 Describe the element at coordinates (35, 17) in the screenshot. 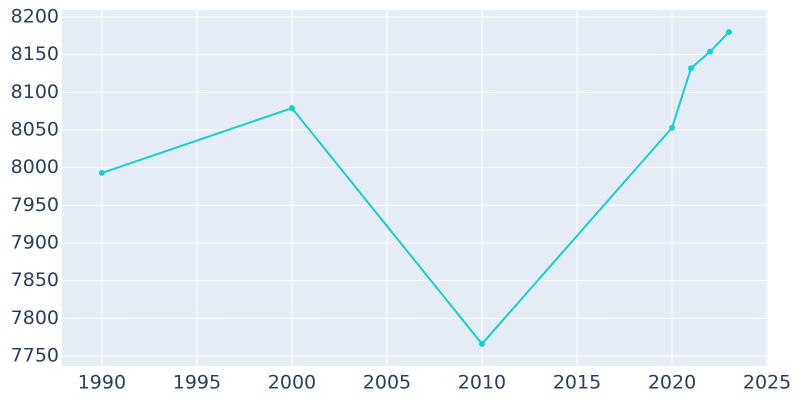

I see `y-tick-label: 8200` at that location.